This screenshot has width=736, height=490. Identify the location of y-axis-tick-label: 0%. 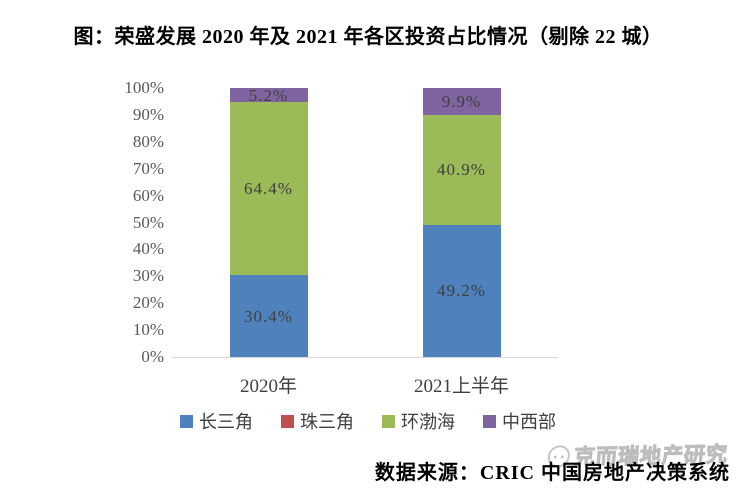
(152, 356).